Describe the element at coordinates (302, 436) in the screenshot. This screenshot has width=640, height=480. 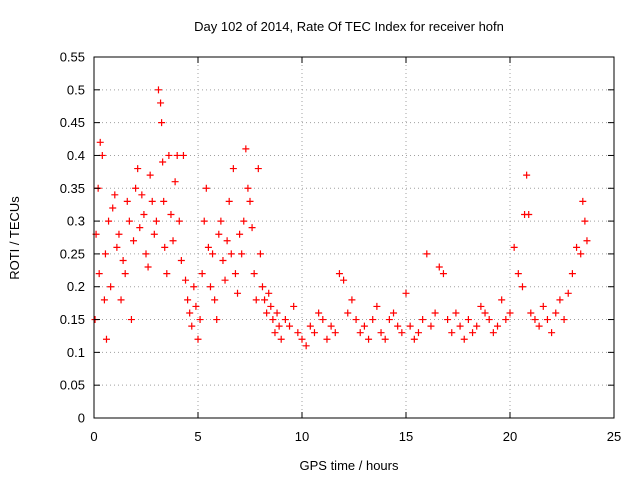
I see `x-tick-label: 10` at that location.